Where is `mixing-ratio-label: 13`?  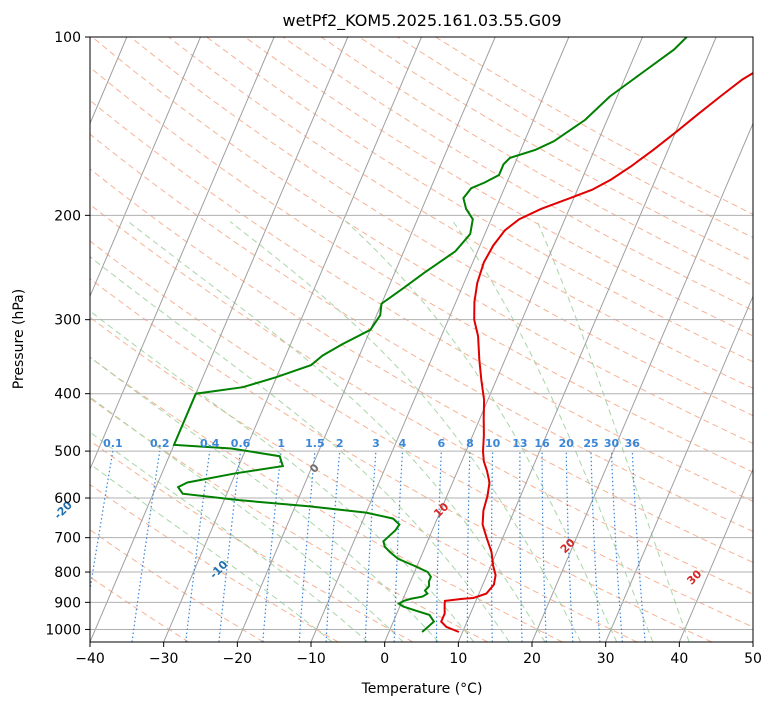
mixing-ratio-label: 13 is located at coordinates (519, 443).